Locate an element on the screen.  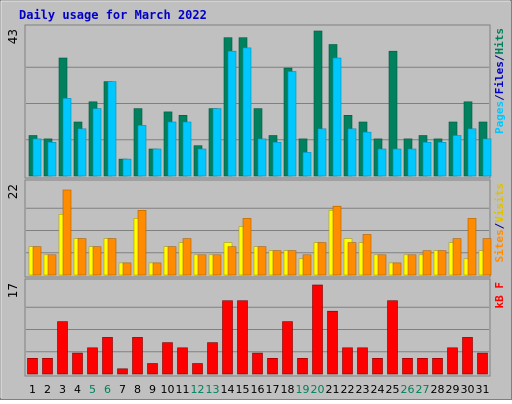
right-label-part: Sites is located at coordinates (499, 245).